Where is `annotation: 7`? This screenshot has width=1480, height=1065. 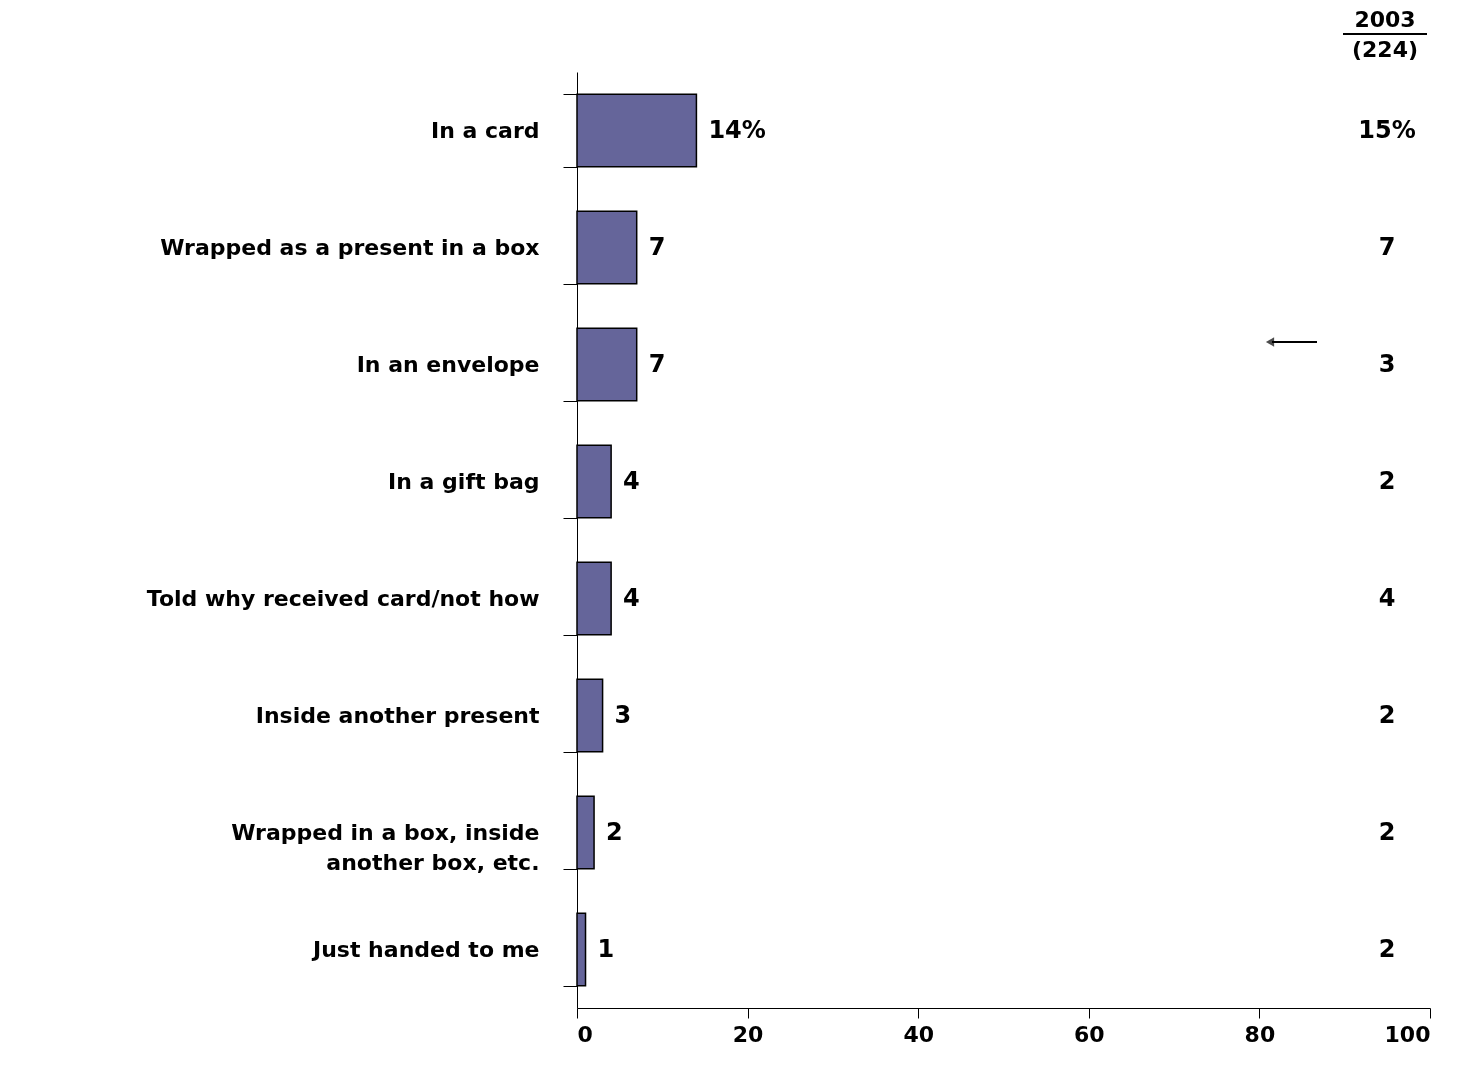 annotation: 7 is located at coordinates (1387, 246).